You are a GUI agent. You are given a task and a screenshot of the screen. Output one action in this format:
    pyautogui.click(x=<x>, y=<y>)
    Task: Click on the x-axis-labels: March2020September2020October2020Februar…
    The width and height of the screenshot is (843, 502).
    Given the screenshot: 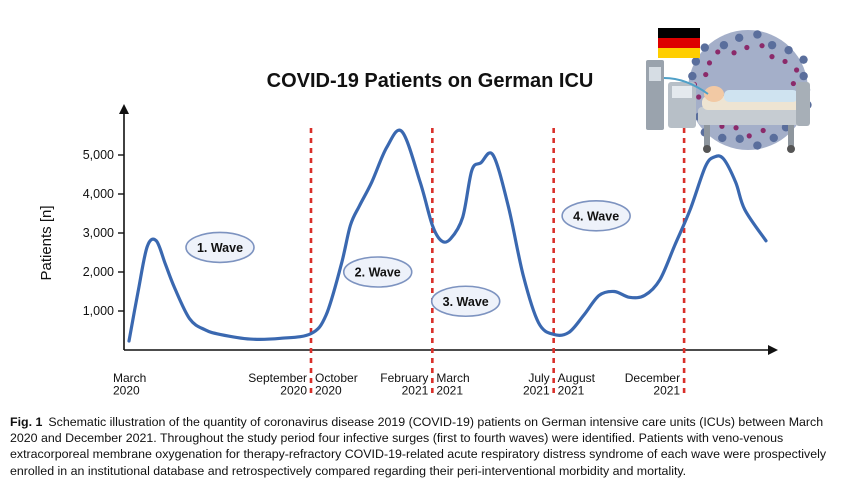 What is the action you would take?
    pyautogui.click(x=396, y=384)
    